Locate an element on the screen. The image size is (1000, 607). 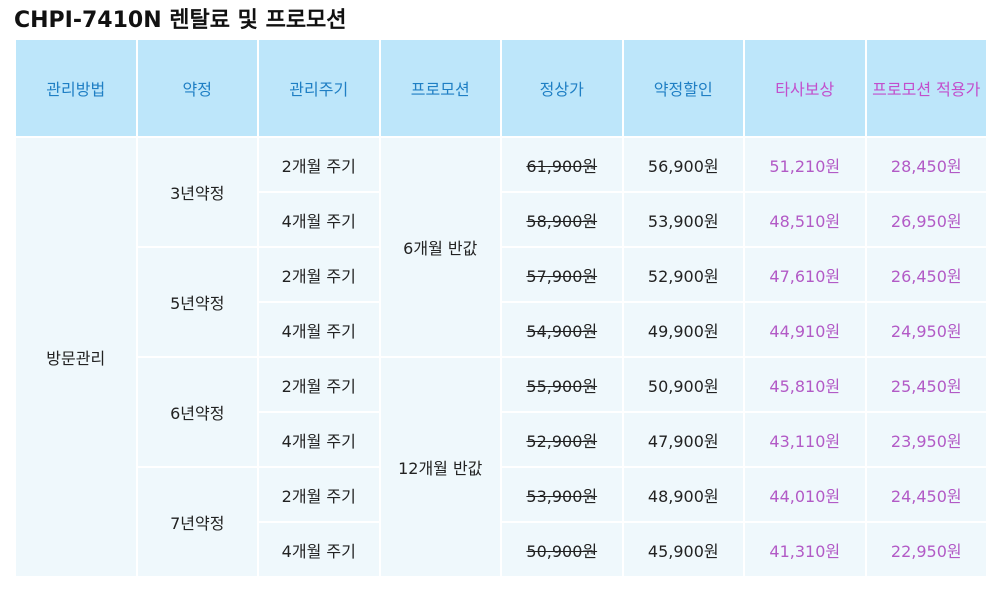
promo-price: 26,450원 is located at coordinates (926, 274).